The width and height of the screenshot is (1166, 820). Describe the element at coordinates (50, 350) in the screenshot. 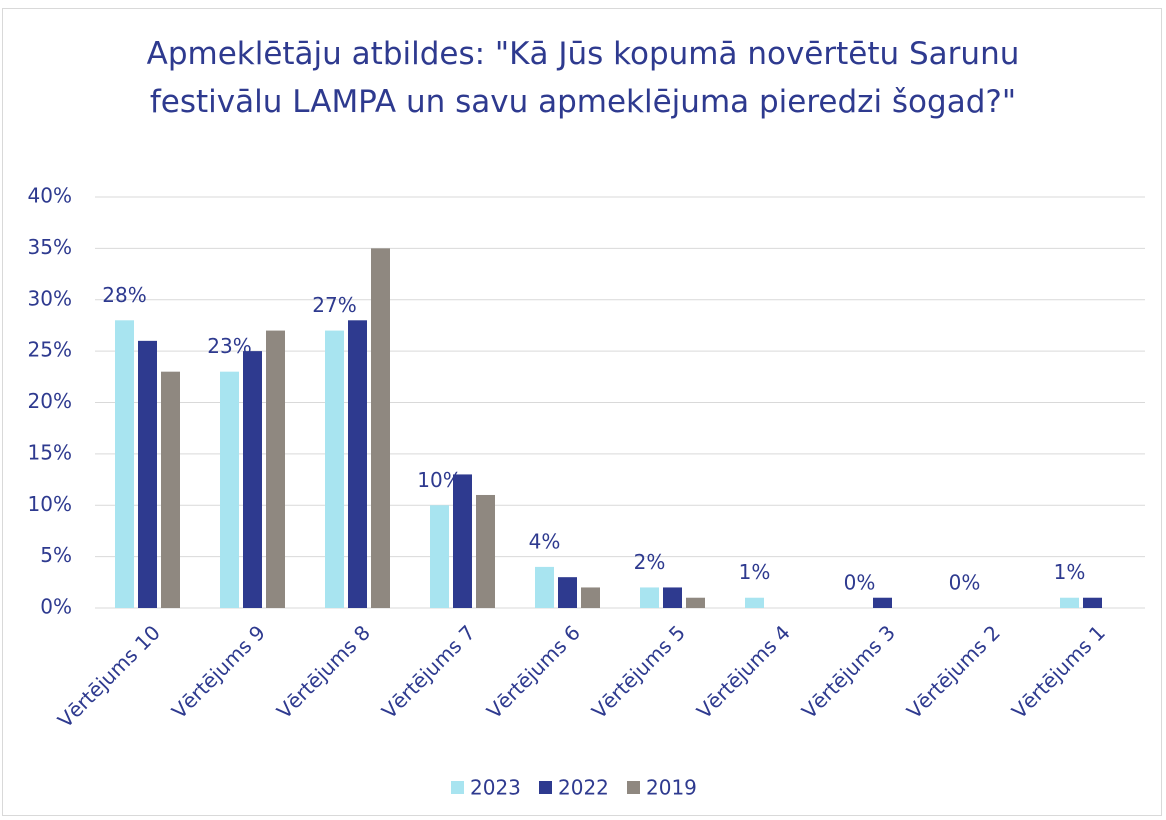

I see `y-tick-label: 25%` at that location.